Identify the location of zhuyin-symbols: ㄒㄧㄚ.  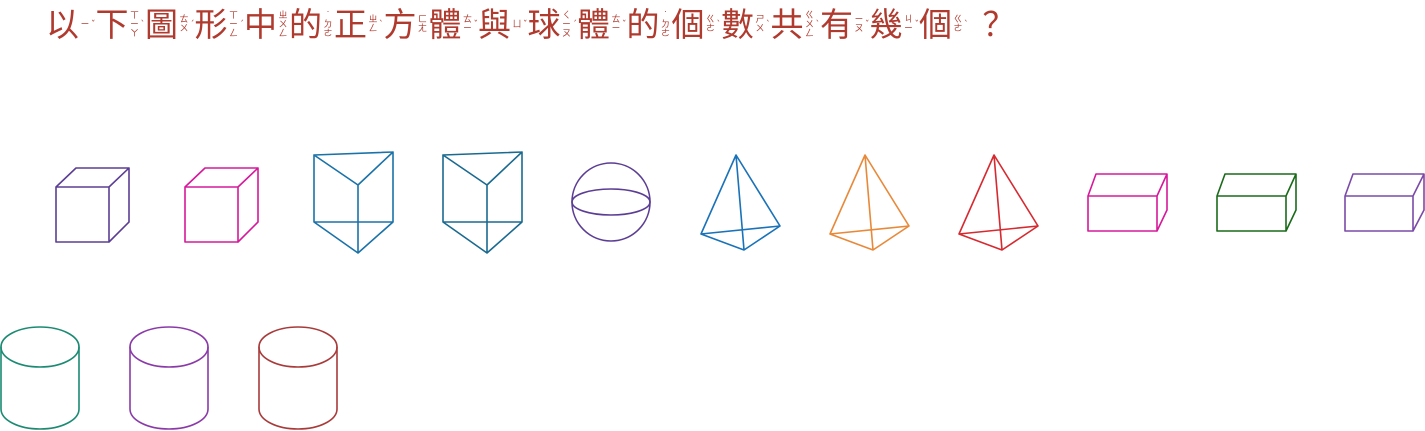
(134, 24).